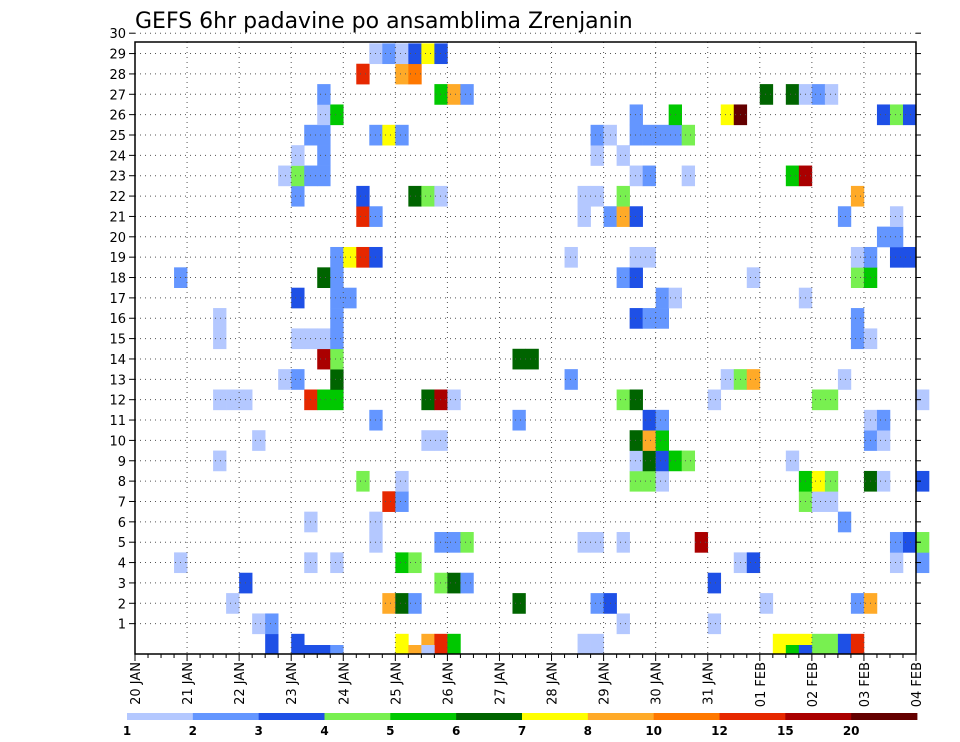 This screenshot has width=960, height=742. Describe the element at coordinates (324, 731) in the screenshot. I see `legend-label: 4` at that location.